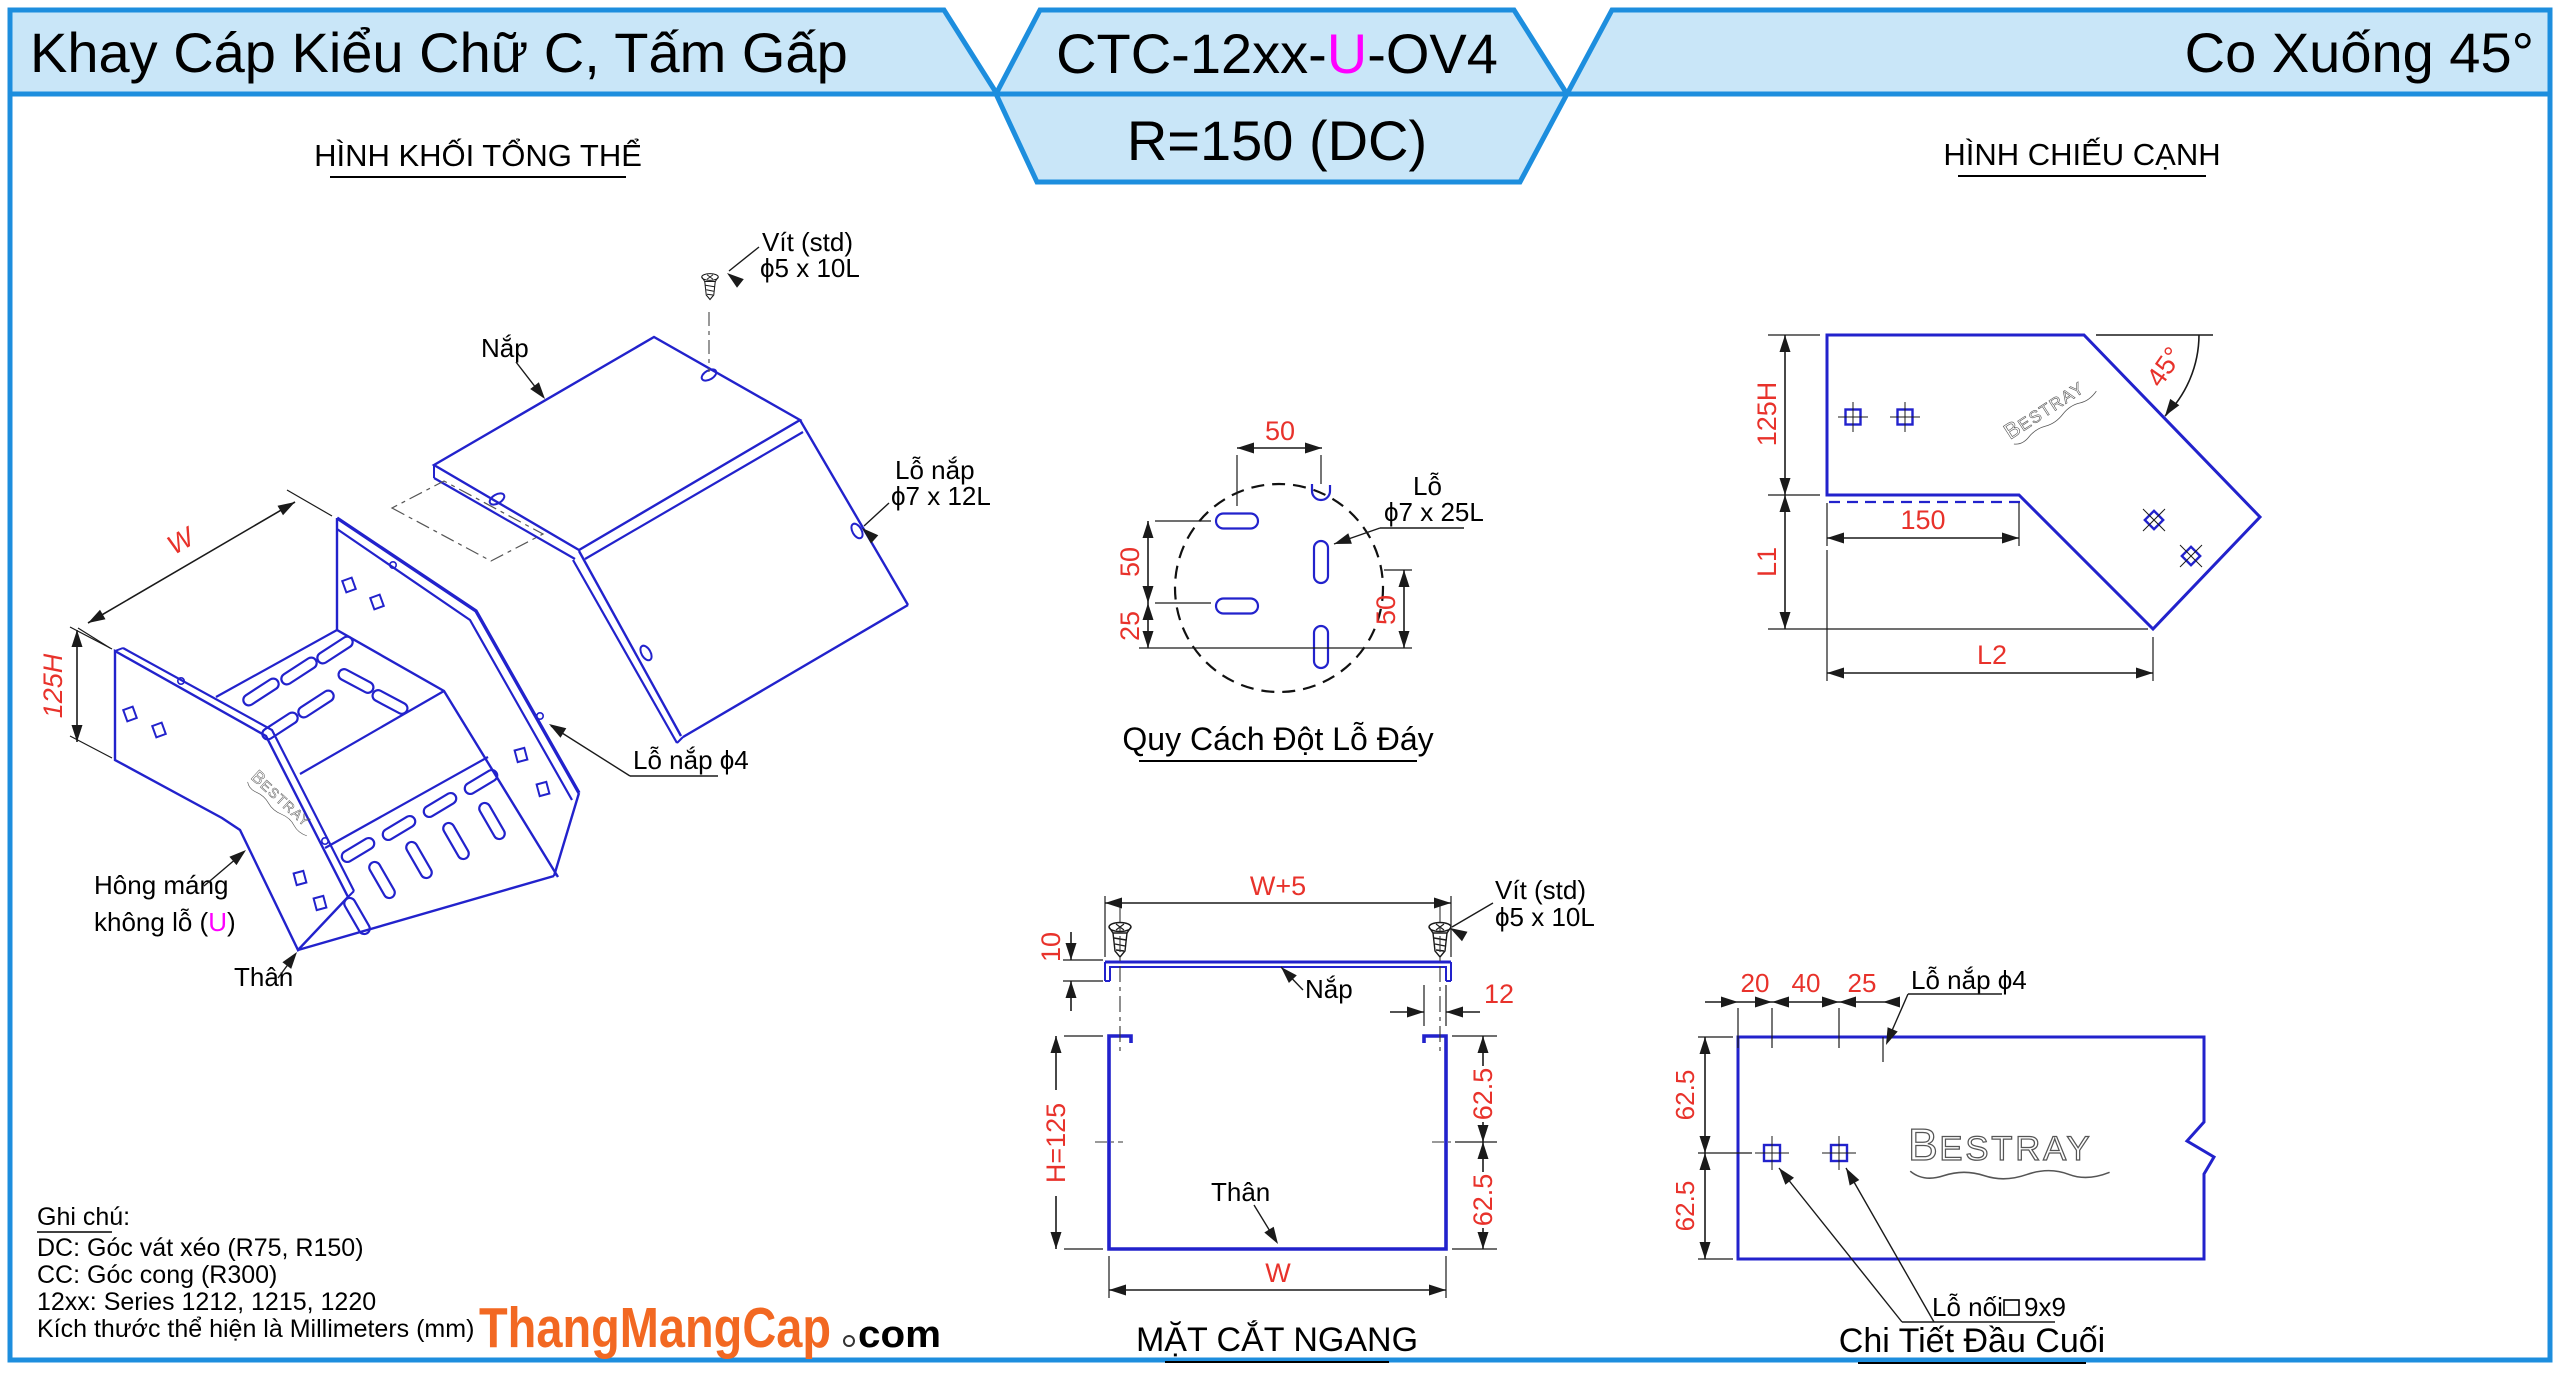 This screenshot has width=2560, height=1378. Describe the element at coordinates (1427, 486) in the screenshot. I see `svg-text: Lỗ` at that location.